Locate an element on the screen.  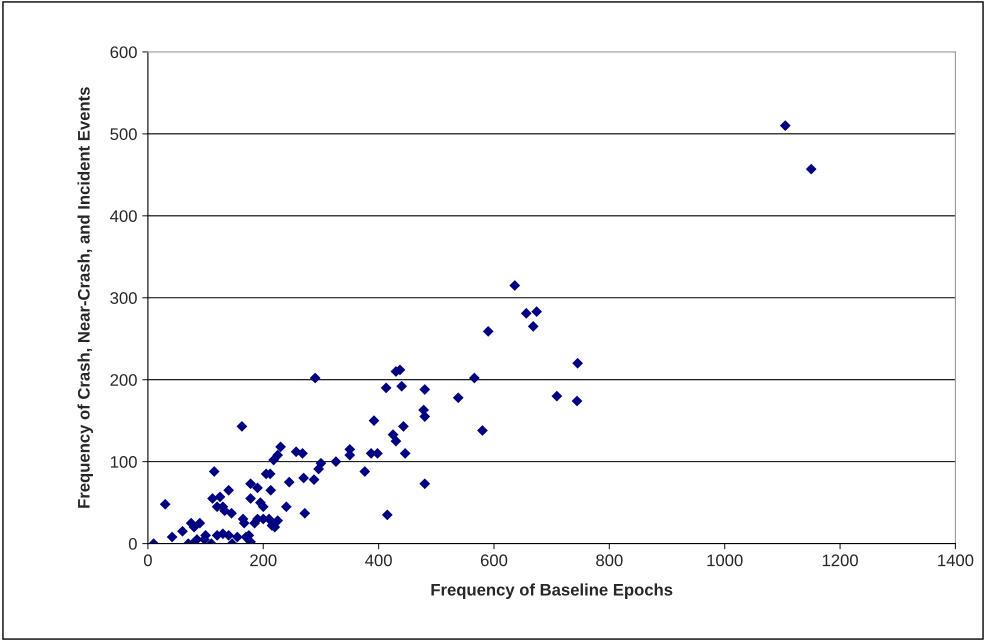
x-tick-label: 400 is located at coordinates (378, 560).